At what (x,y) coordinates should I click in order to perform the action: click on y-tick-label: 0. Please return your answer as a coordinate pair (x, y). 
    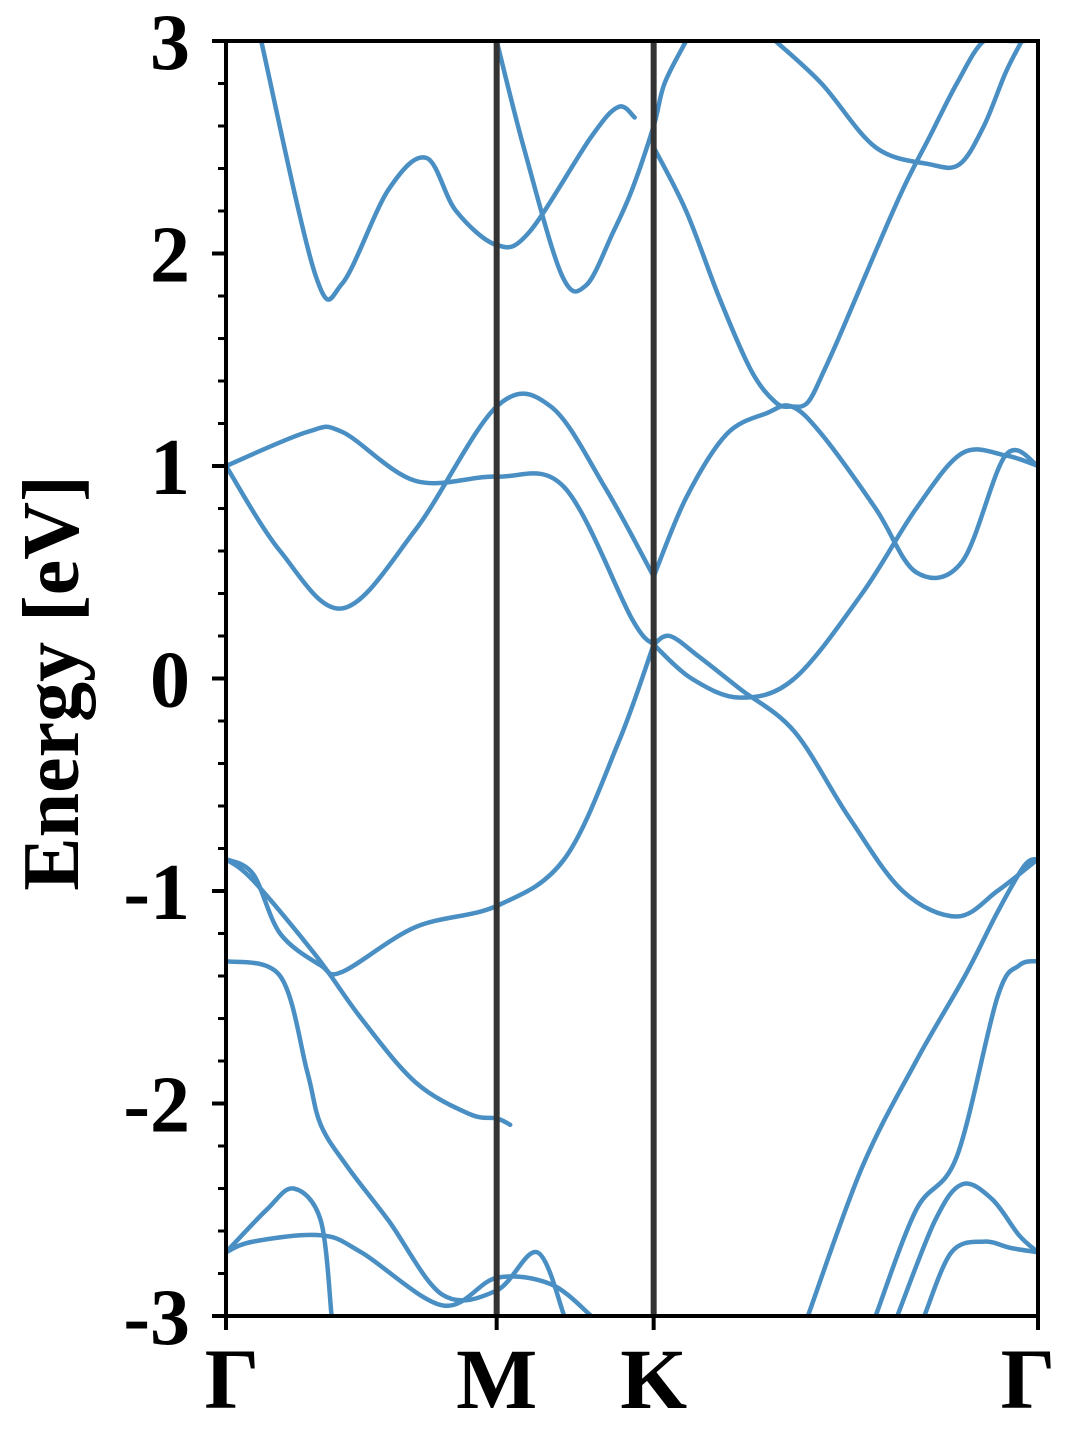
    Looking at the image, I should click on (170, 681).